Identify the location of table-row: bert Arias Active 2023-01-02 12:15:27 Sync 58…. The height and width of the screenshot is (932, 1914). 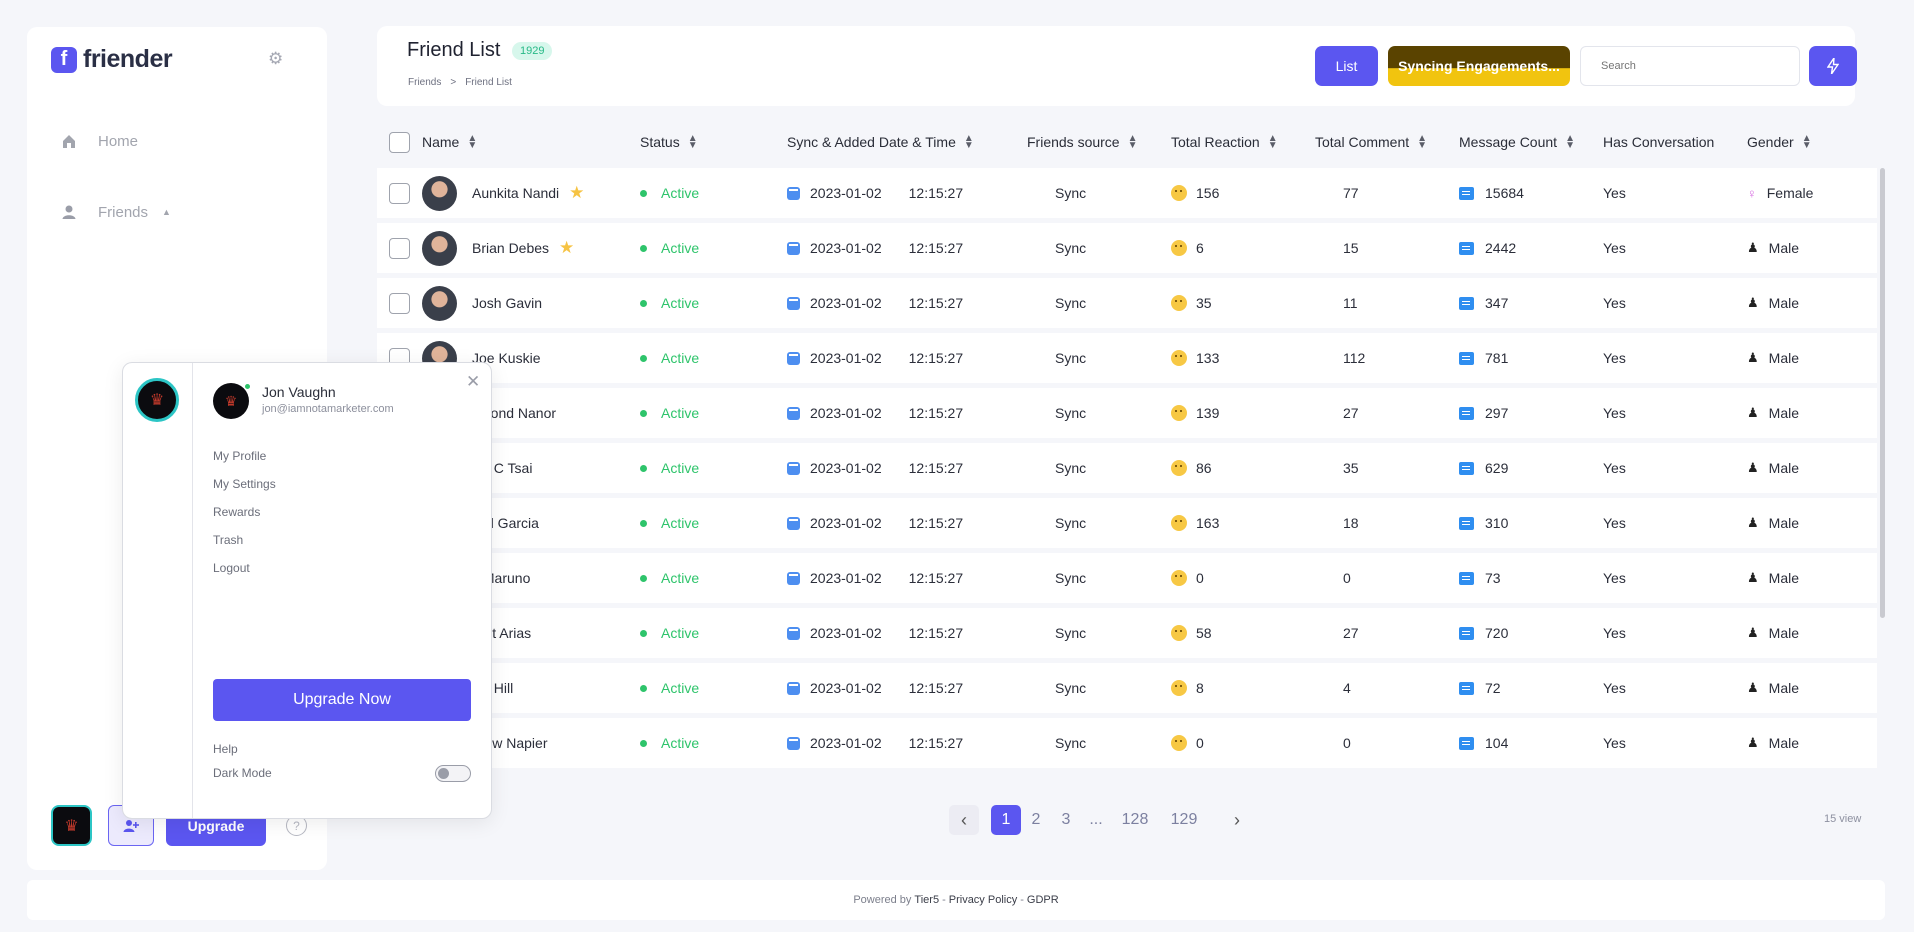
(1127, 633).